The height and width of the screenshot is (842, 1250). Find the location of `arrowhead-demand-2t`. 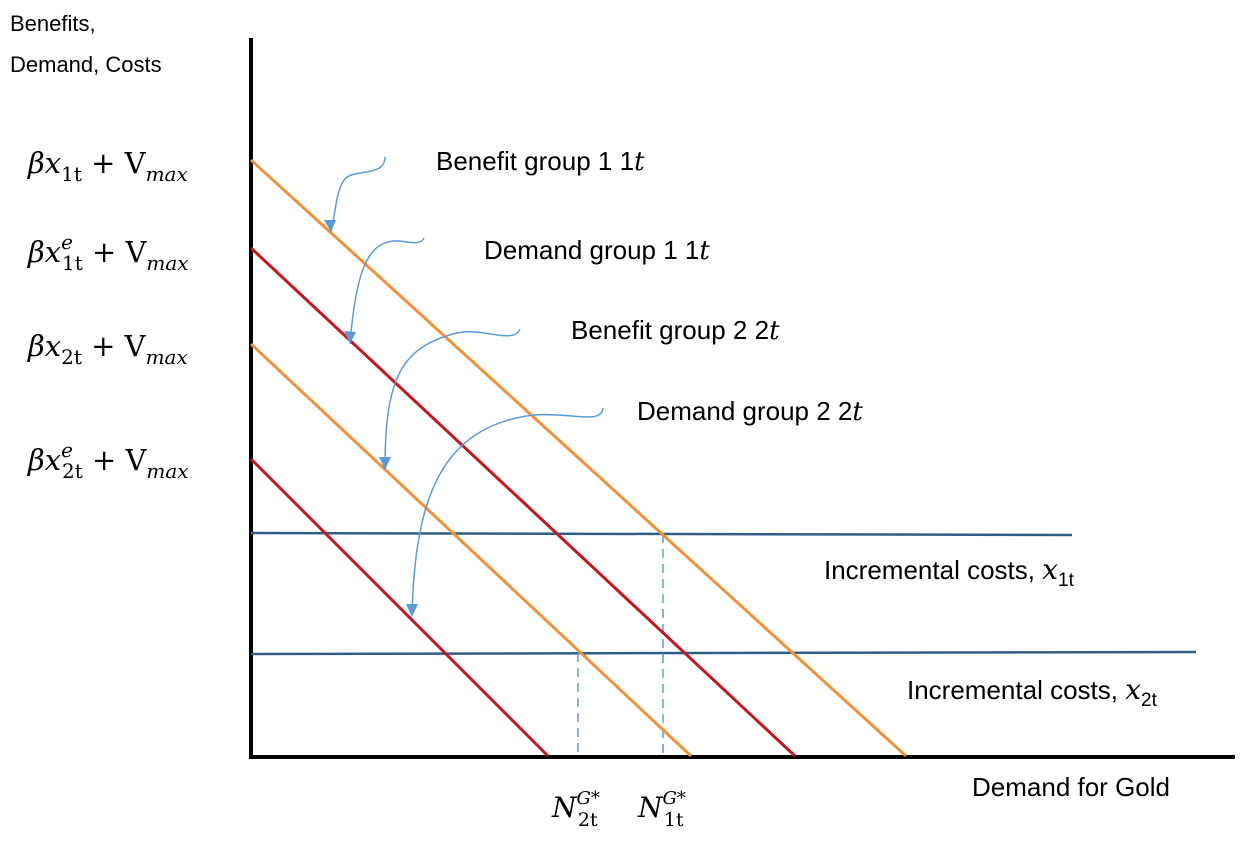

arrowhead-demand-2t is located at coordinates (412, 610).